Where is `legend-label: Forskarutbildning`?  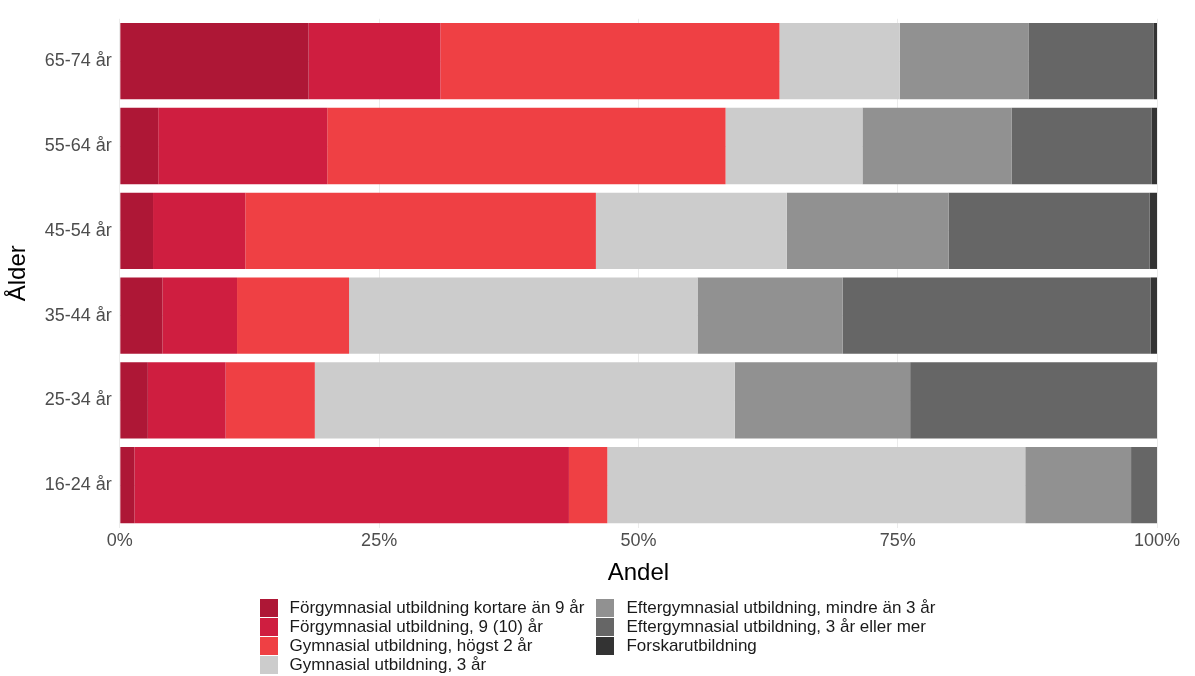 legend-label: Forskarutbildning is located at coordinates (691, 645).